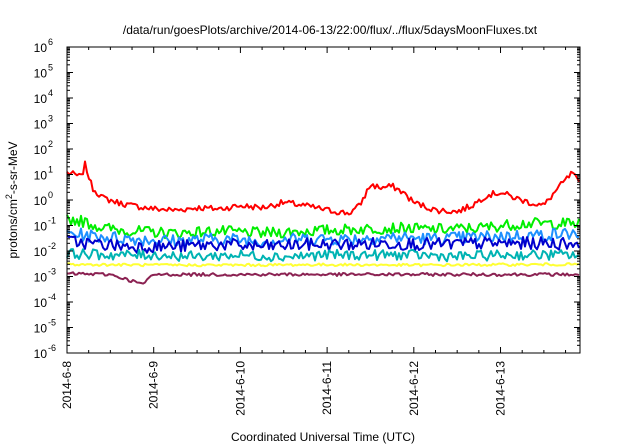  Describe the element at coordinates (45, 301) in the screenshot. I see `y-tick-label: 10⁻⁴` at that location.